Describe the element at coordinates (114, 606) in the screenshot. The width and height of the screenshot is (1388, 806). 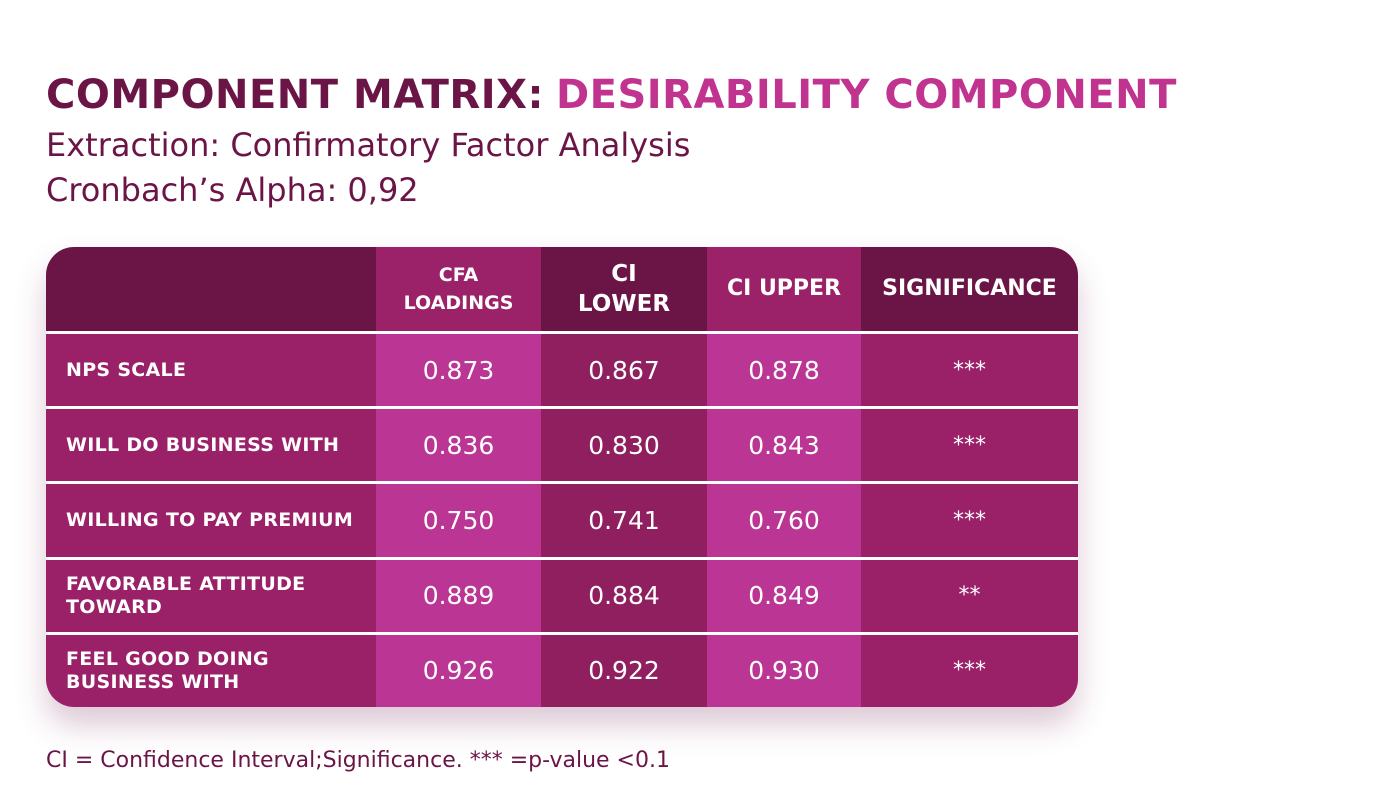
I see `label-line: TOWARD` at that location.